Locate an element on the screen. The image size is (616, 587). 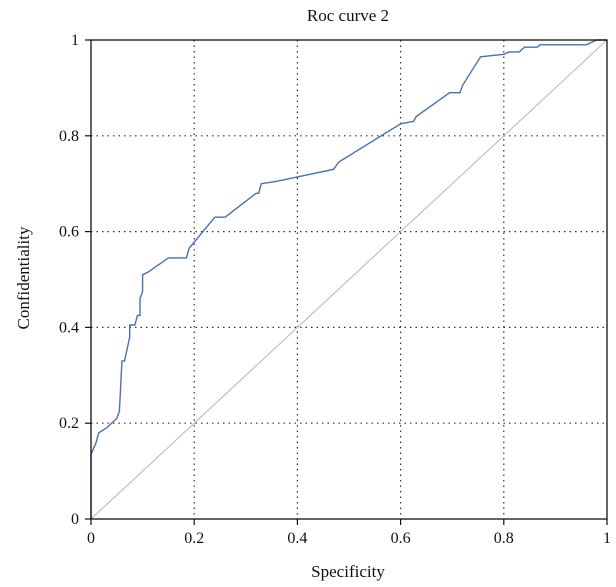
y-tick-label: 1 is located at coordinates (75, 40).